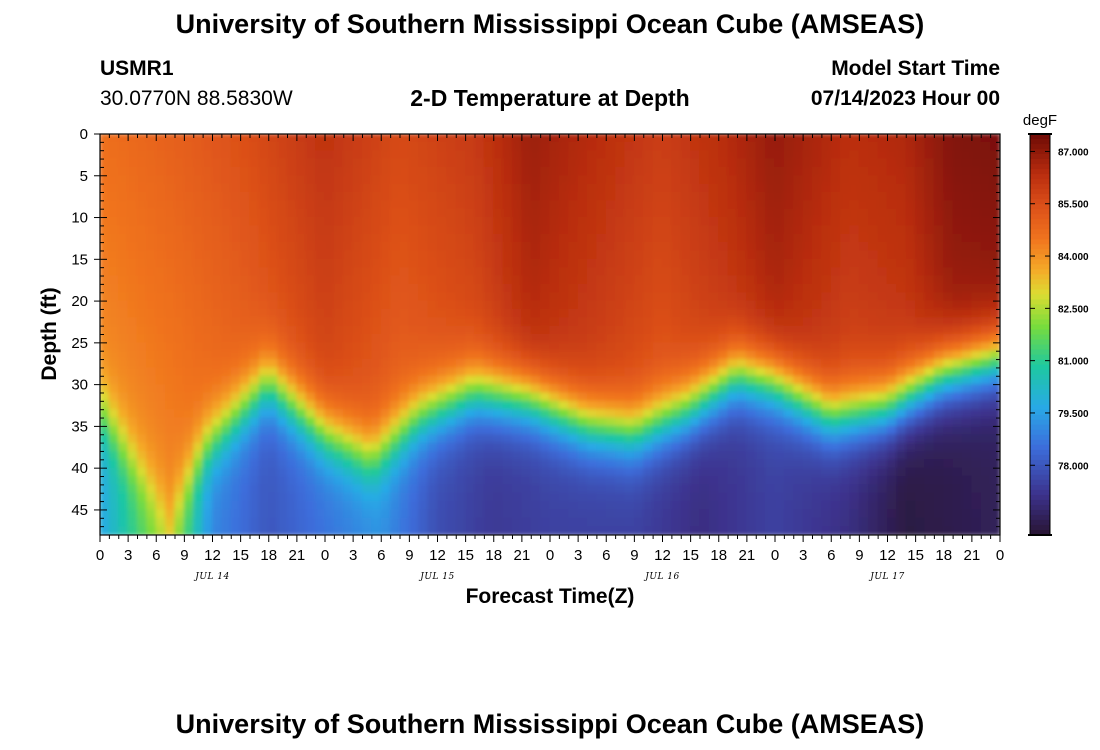 This screenshot has height=750, width=1100. What do you see at coordinates (79, 385) in the screenshot?
I see `y-tick-label: 30` at bounding box center [79, 385].